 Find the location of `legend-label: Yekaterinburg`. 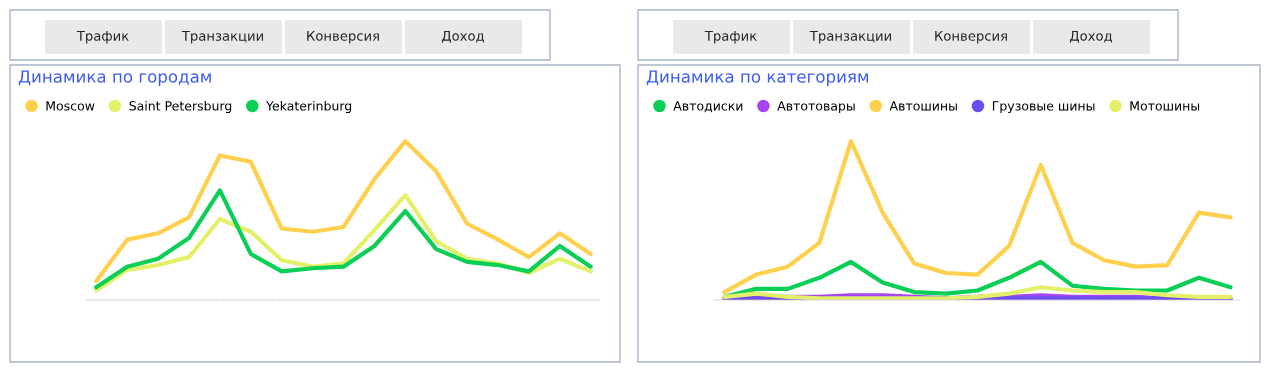

legend-label: Yekaterinburg is located at coordinates (309, 106).